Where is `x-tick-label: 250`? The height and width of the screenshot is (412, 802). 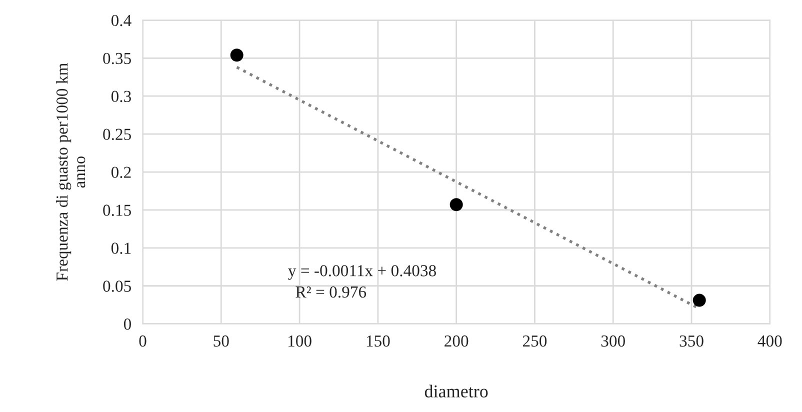 x-tick-label: 250 is located at coordinates (534, 341).